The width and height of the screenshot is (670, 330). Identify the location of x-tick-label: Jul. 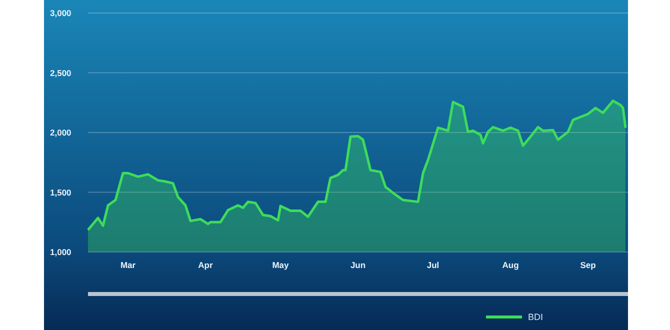
(433, 265).